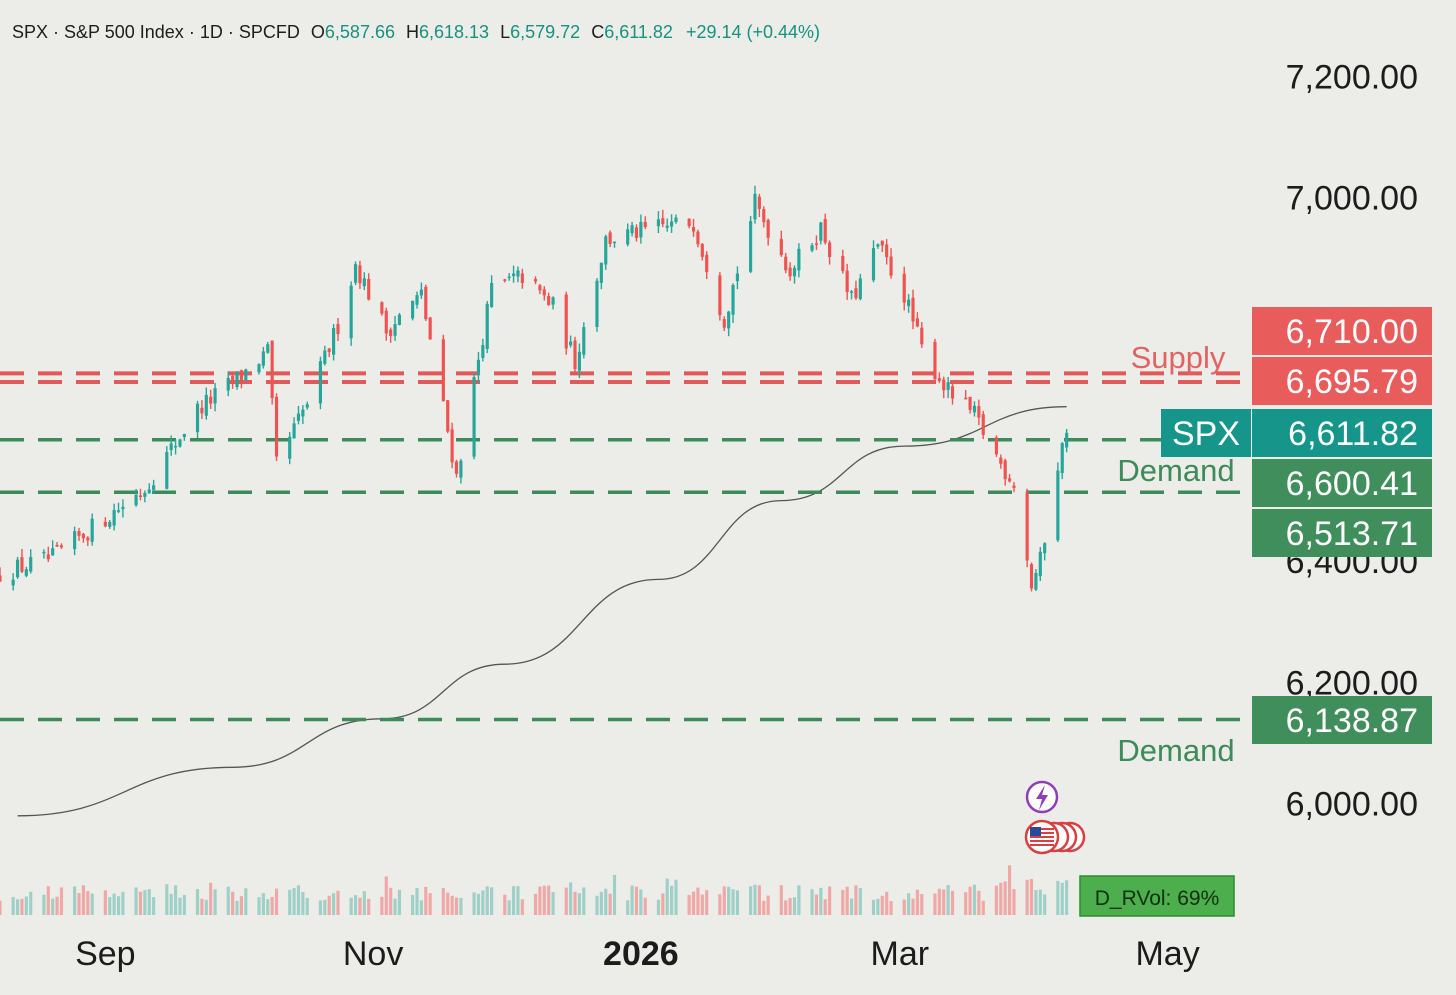 The height and width of the screenshot is (995, 1456). I want to click on lightning-icon, so click(1042, 797).